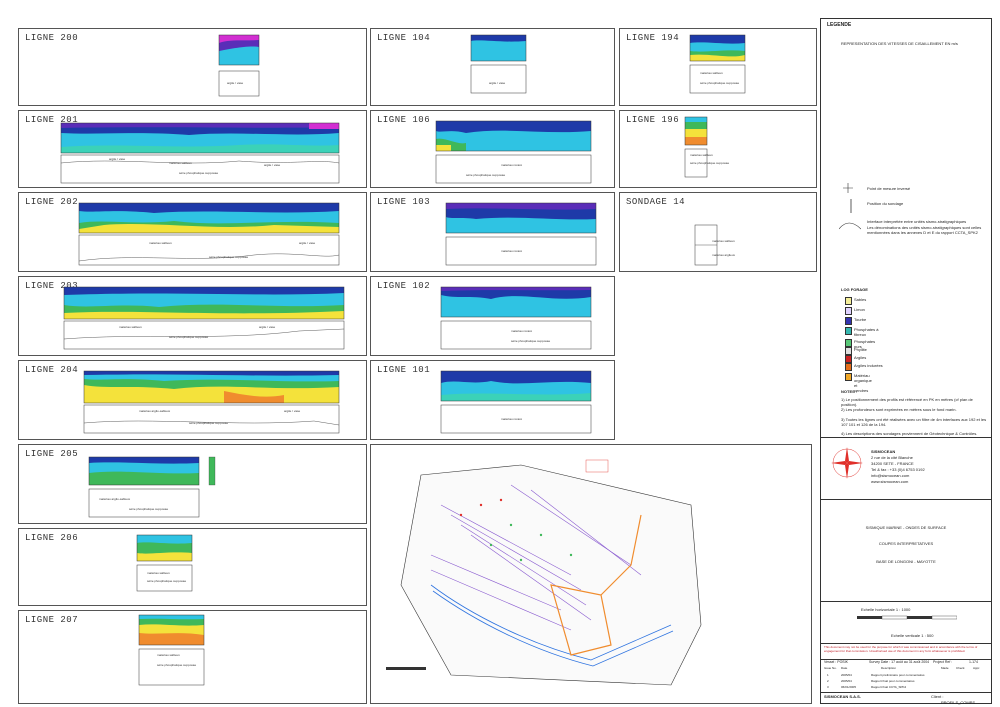 The image size is (1000, 707). Describe the element at coordinates (404, 120) in the screenshot. I see `panel-title: LIGNE 106` at that location.